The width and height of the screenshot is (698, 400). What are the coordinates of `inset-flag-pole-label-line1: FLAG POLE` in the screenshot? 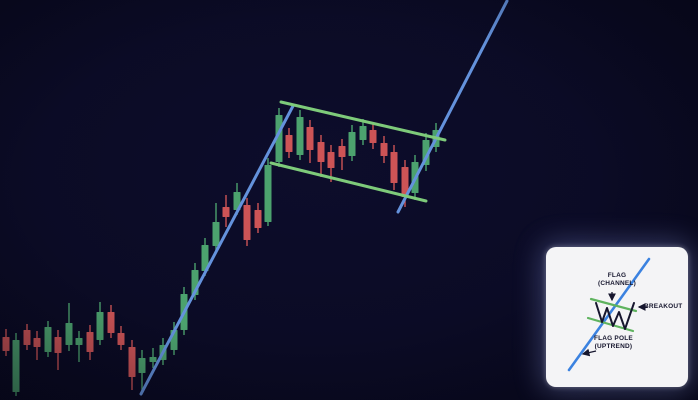 It's located at (613, 338).